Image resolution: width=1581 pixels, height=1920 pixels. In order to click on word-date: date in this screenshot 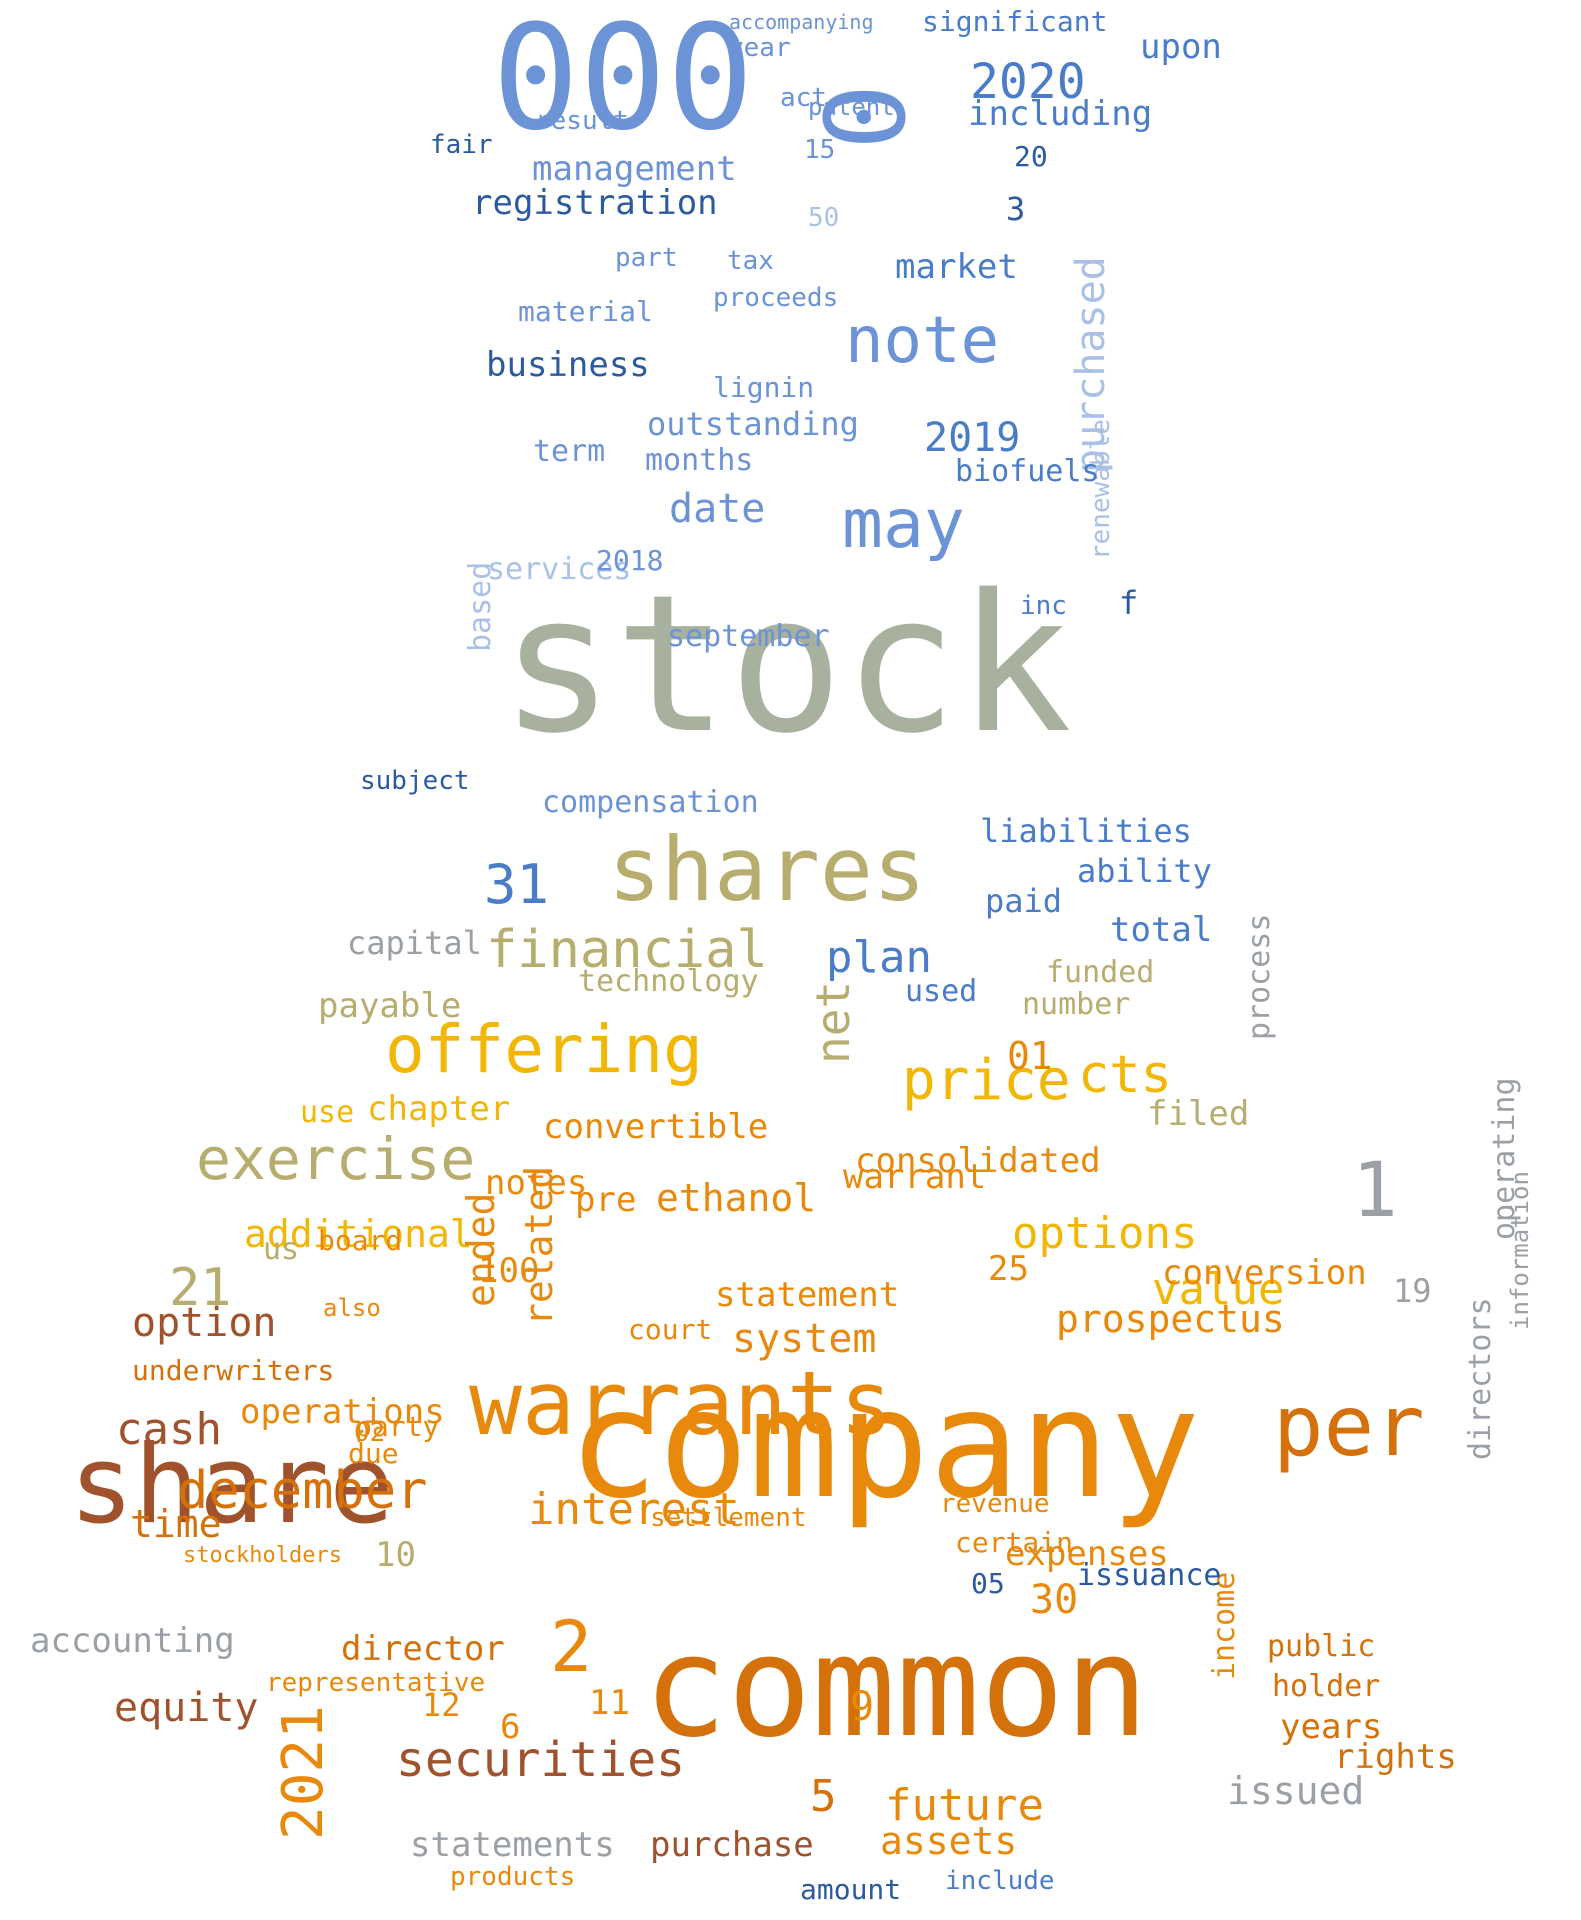, I will do `click(717, 509)`.